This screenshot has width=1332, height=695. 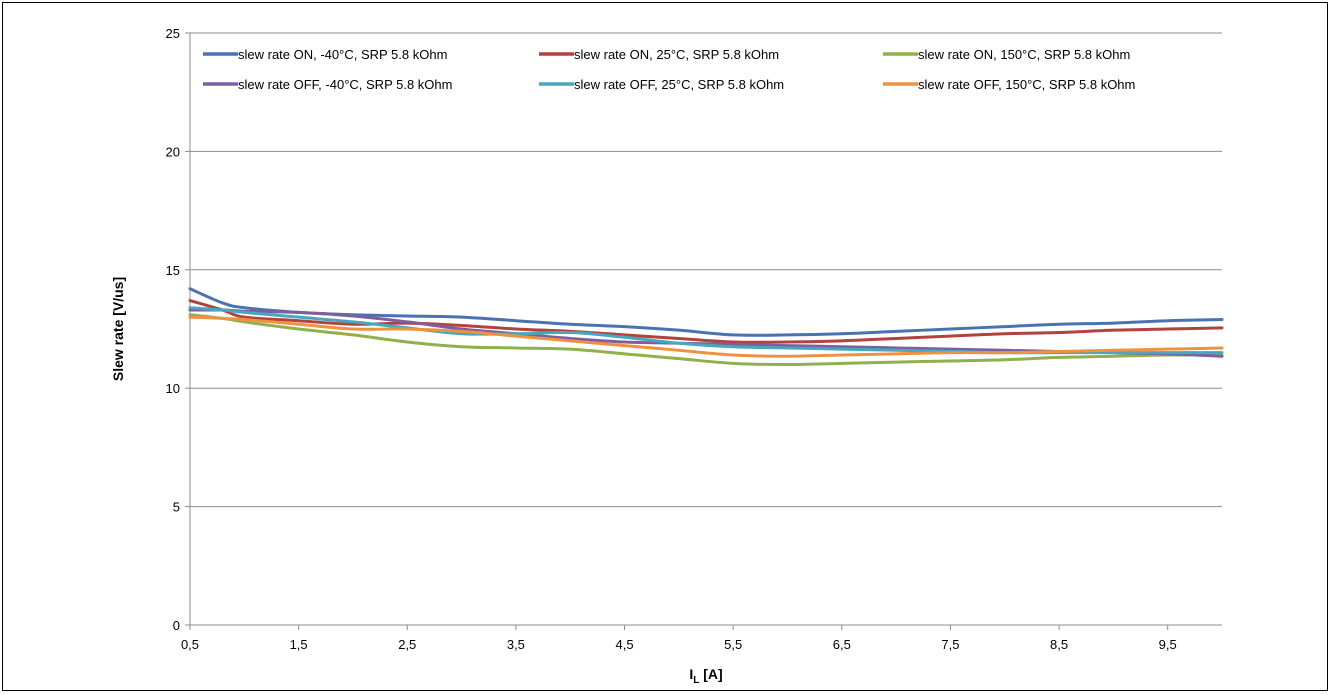 What do you see at coordinates (1059, 644) in the screenshot?
I see `x-tick-label: 8,5` at bounding box center [1059, 644].